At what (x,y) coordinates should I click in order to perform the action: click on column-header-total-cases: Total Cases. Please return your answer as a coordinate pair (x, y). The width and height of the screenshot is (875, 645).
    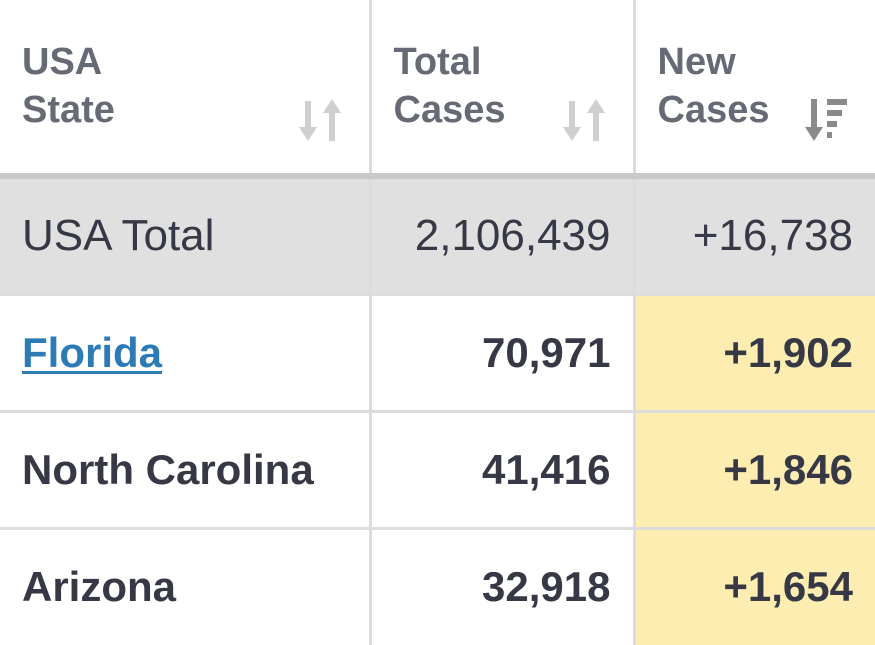
    Looking at the image, I should click on (502, 89).